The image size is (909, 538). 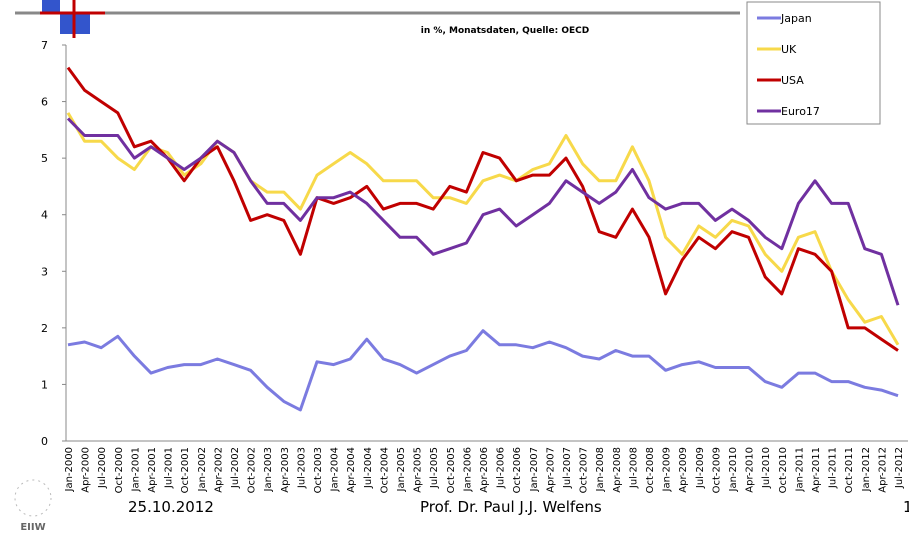 I want to click on legend-label: USA, so click(x=792, y=80).